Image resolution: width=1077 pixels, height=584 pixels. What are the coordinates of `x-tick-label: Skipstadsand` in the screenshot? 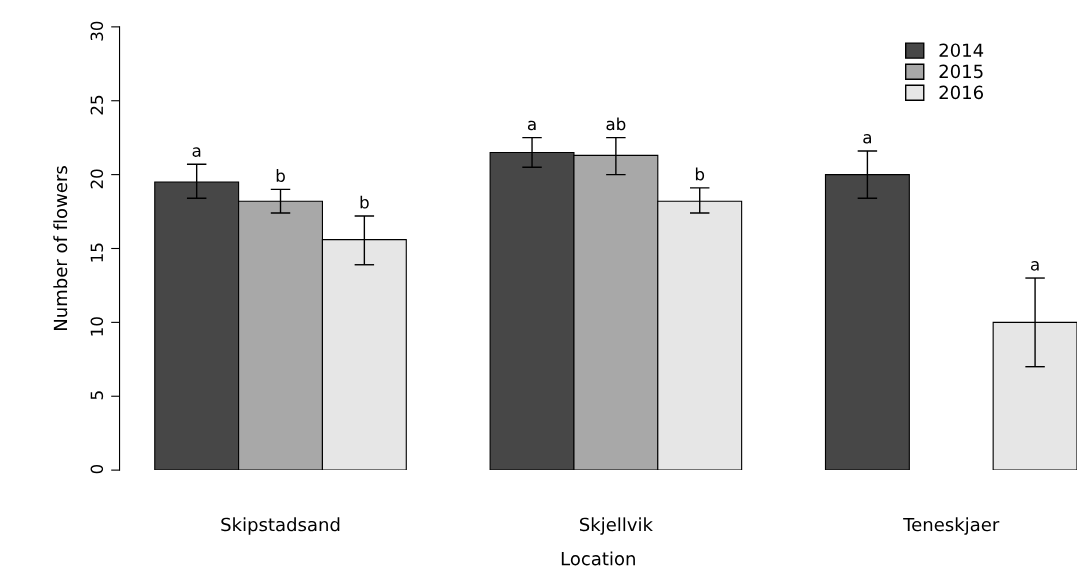 It's located at (280, 526).